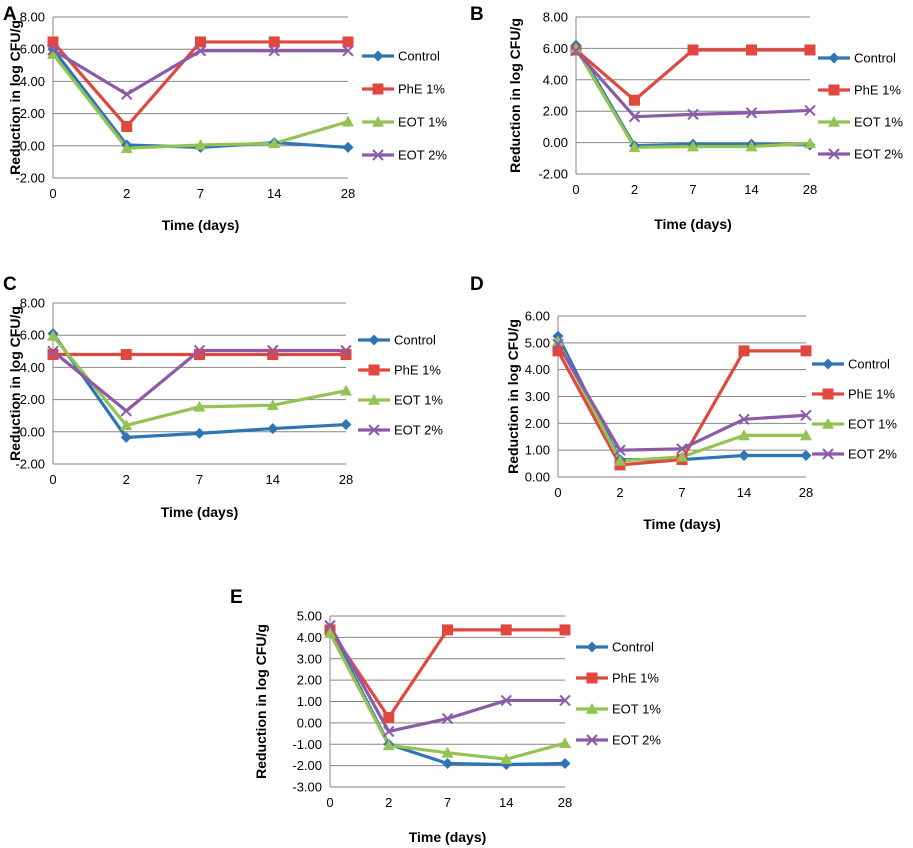  What do you see at coordinates (346, 479) in the screenshot?
I see `x-tick-label: 28` at bounding box center [346, 479].